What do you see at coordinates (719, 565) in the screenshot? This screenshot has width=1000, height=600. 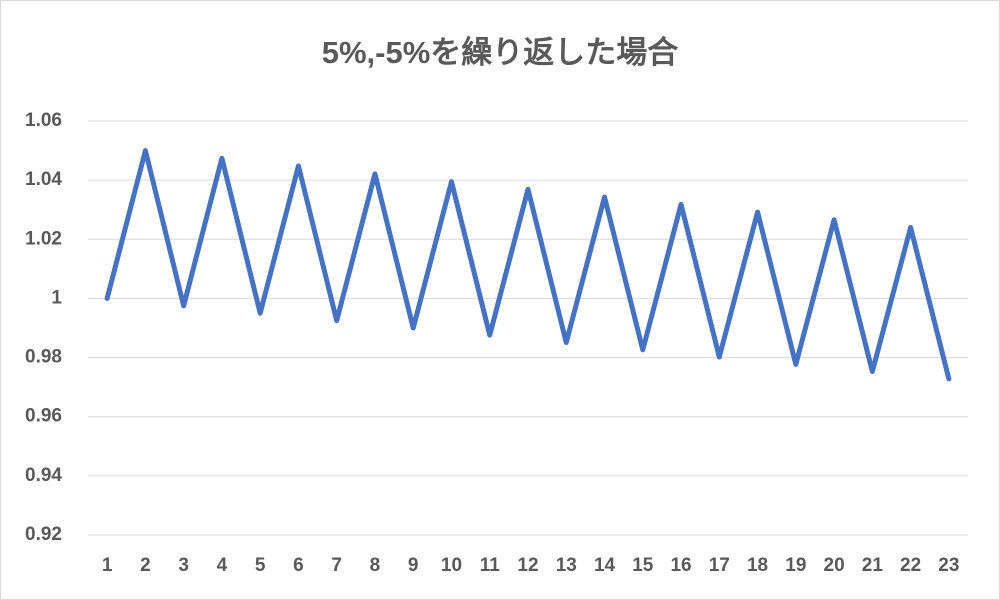 I see `x-tick-label: 17` at bounding box center [719, 565].